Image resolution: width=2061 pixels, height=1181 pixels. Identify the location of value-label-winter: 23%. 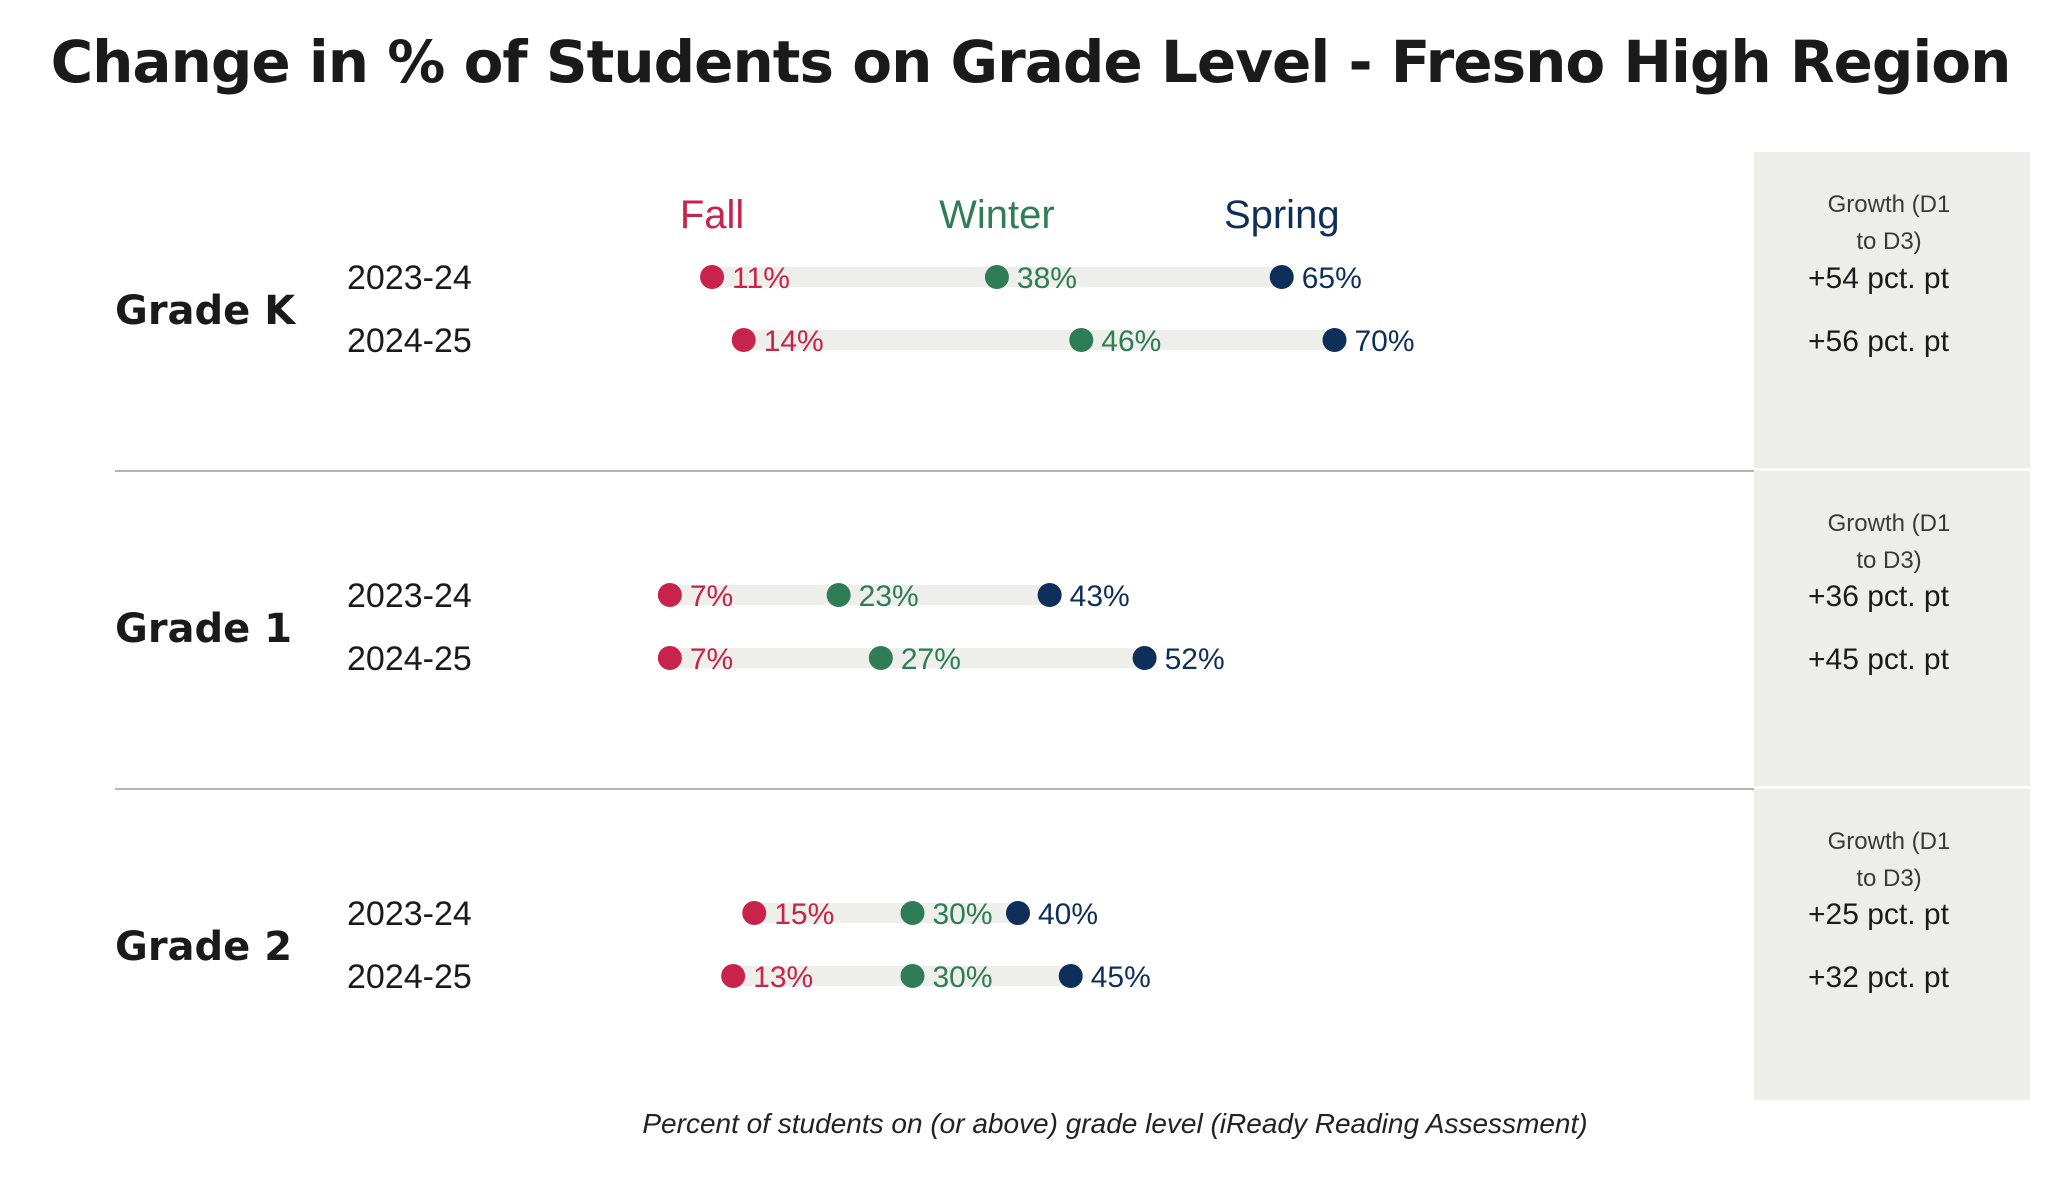
(889, 596).